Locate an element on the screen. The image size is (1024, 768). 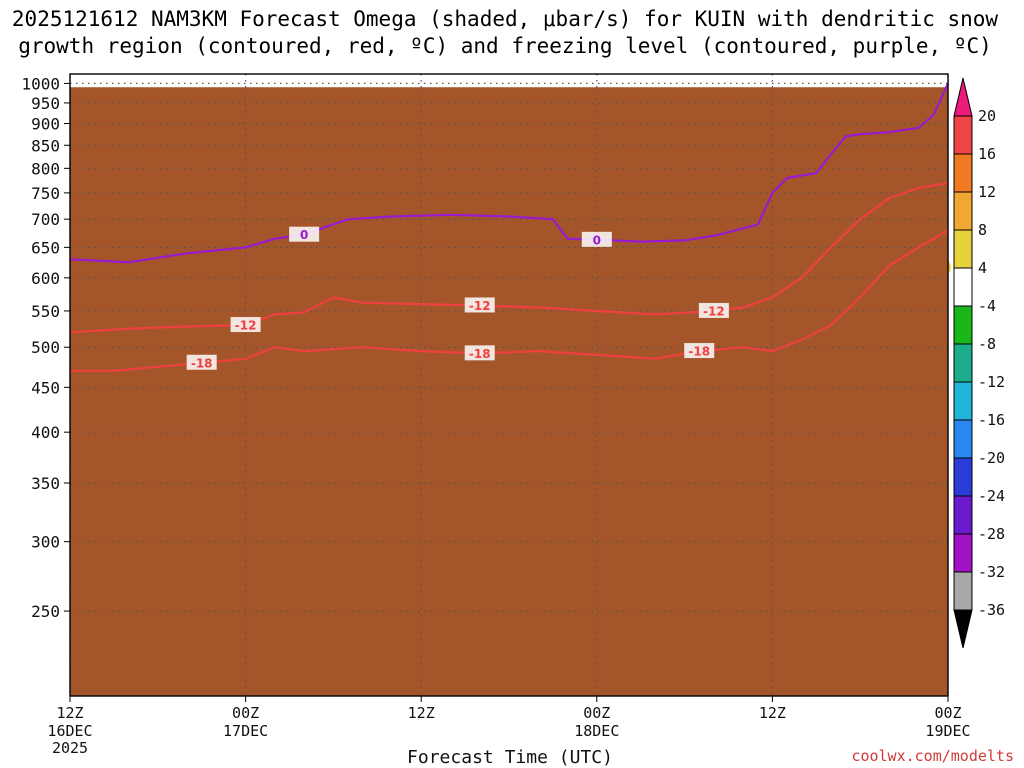
credit-text: coolwx.com/modelts is located at coordinates (932, 756).